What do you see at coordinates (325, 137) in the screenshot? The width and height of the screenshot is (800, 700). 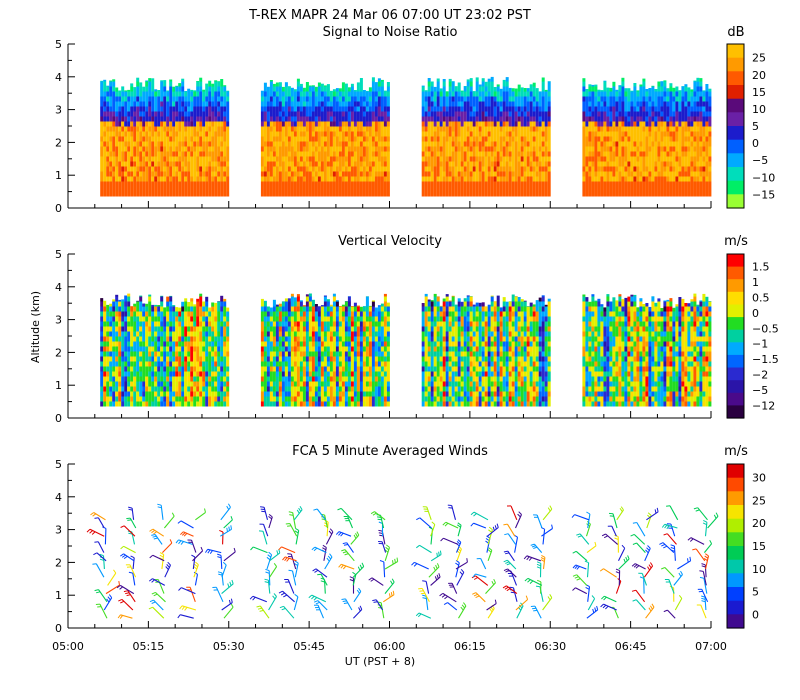 I see `data-block` at bounding box center [325, 137].